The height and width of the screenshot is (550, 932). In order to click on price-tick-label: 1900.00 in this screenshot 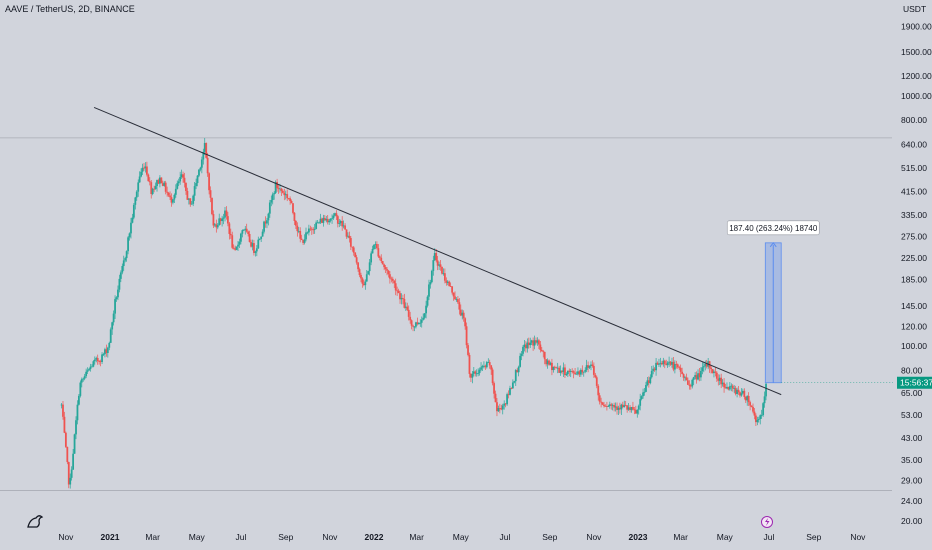, I will do `click(916, 26)`.